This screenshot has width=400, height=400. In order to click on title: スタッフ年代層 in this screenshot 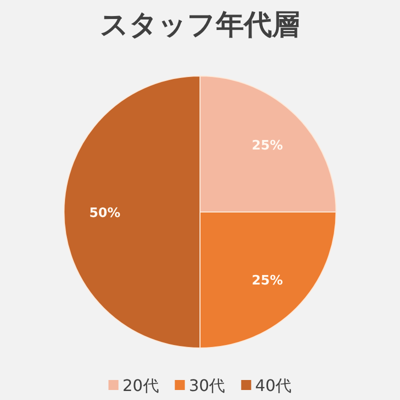, I will do `click(200, 24)`.